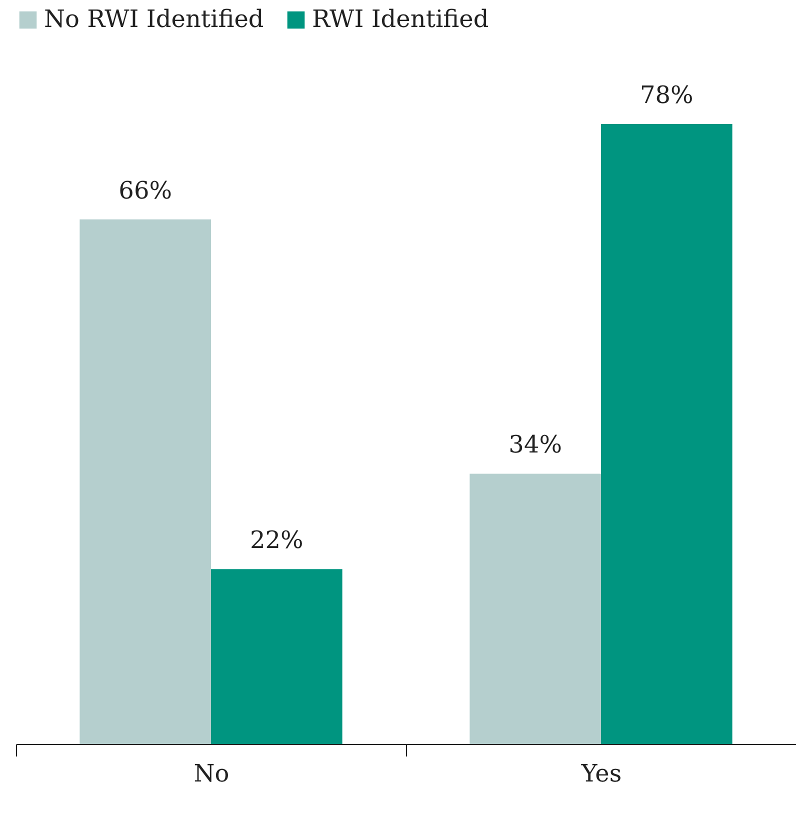  I want to click on legend-label: No RWI Identified, so click(154, 19).